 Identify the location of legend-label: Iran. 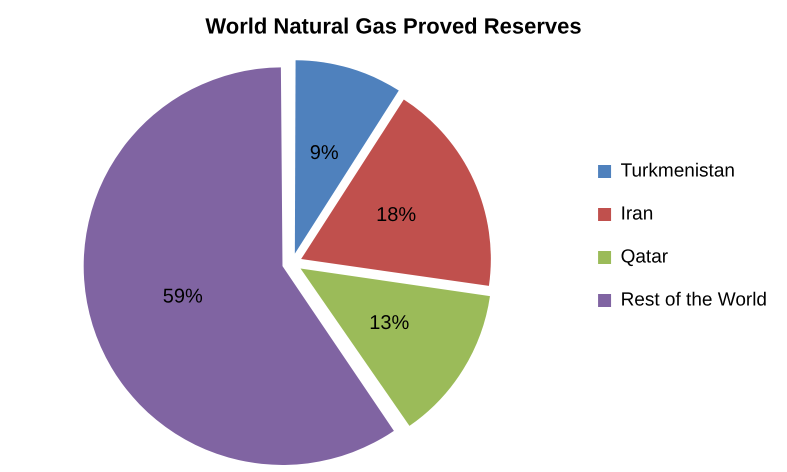
(637, 214).